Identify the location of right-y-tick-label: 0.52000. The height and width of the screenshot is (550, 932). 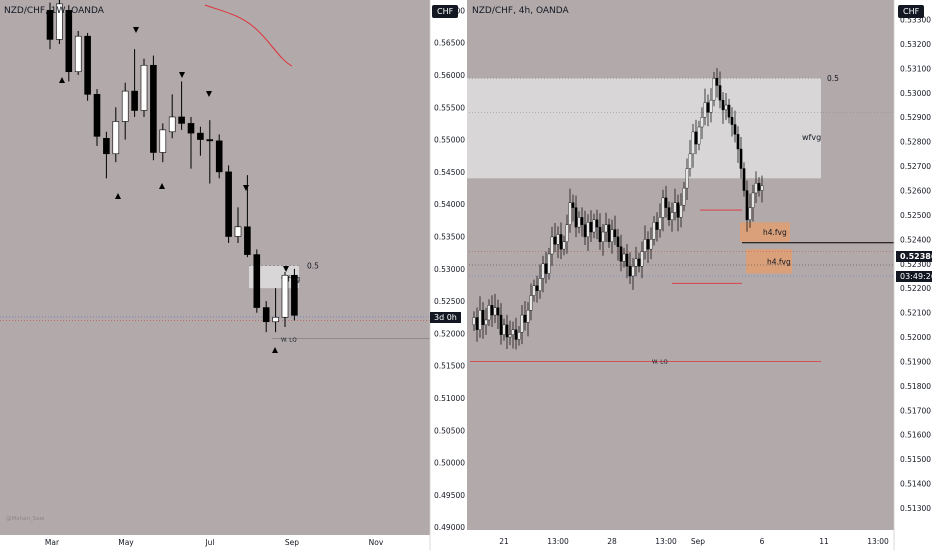
(915, 337).